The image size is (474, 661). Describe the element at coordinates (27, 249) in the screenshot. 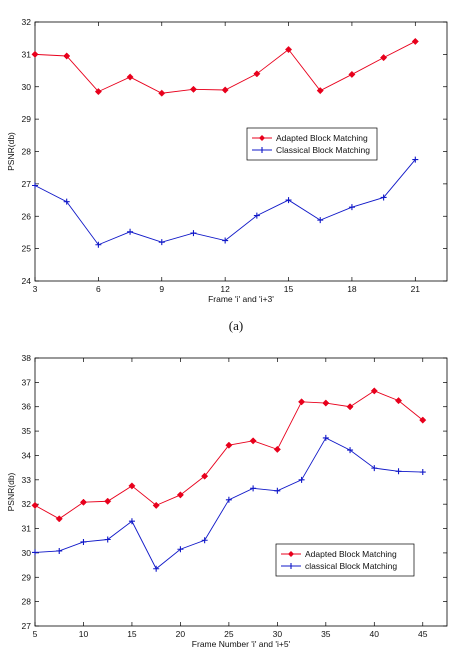

I see `chart-a-ytick-label: 25` at that location.